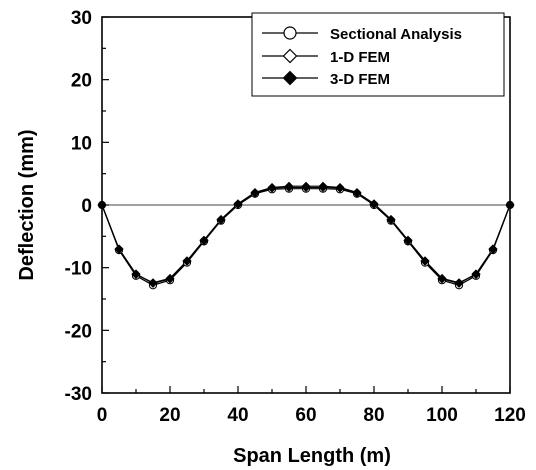 This screenshot has width=536, height=470. I want to click on y-tick-label: -20, so click(78, 331).